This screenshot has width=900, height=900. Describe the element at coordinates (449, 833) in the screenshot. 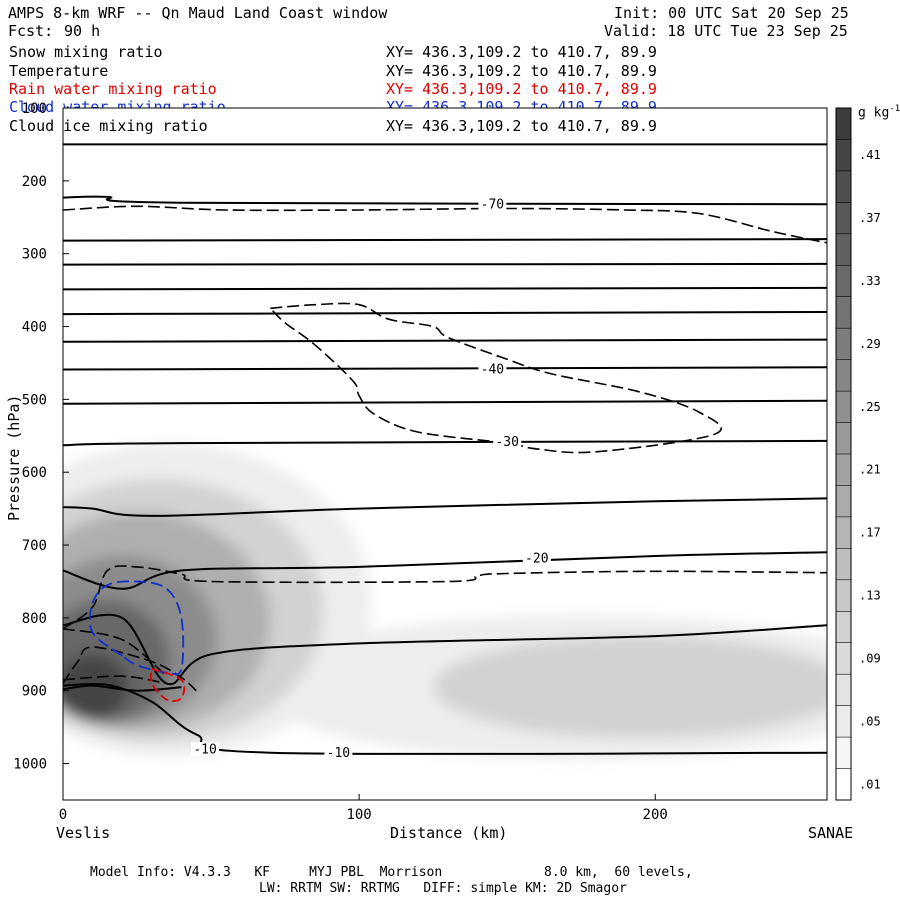

I see `x-axis-label: Distance (km)` at that location.